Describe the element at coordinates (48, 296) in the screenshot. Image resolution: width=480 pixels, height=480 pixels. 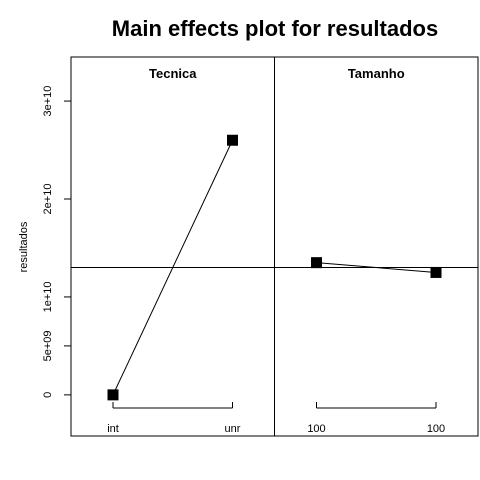
I see `y-tick-label: 1e+10` at that location.